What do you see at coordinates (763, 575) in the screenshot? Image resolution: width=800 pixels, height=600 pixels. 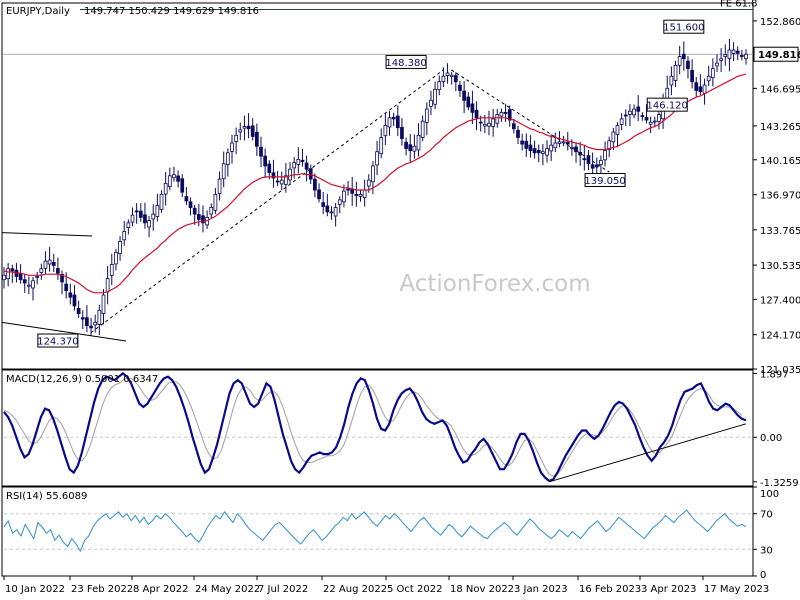 I see `rsi-axis-label: 0` at bounding box center [763, 575].